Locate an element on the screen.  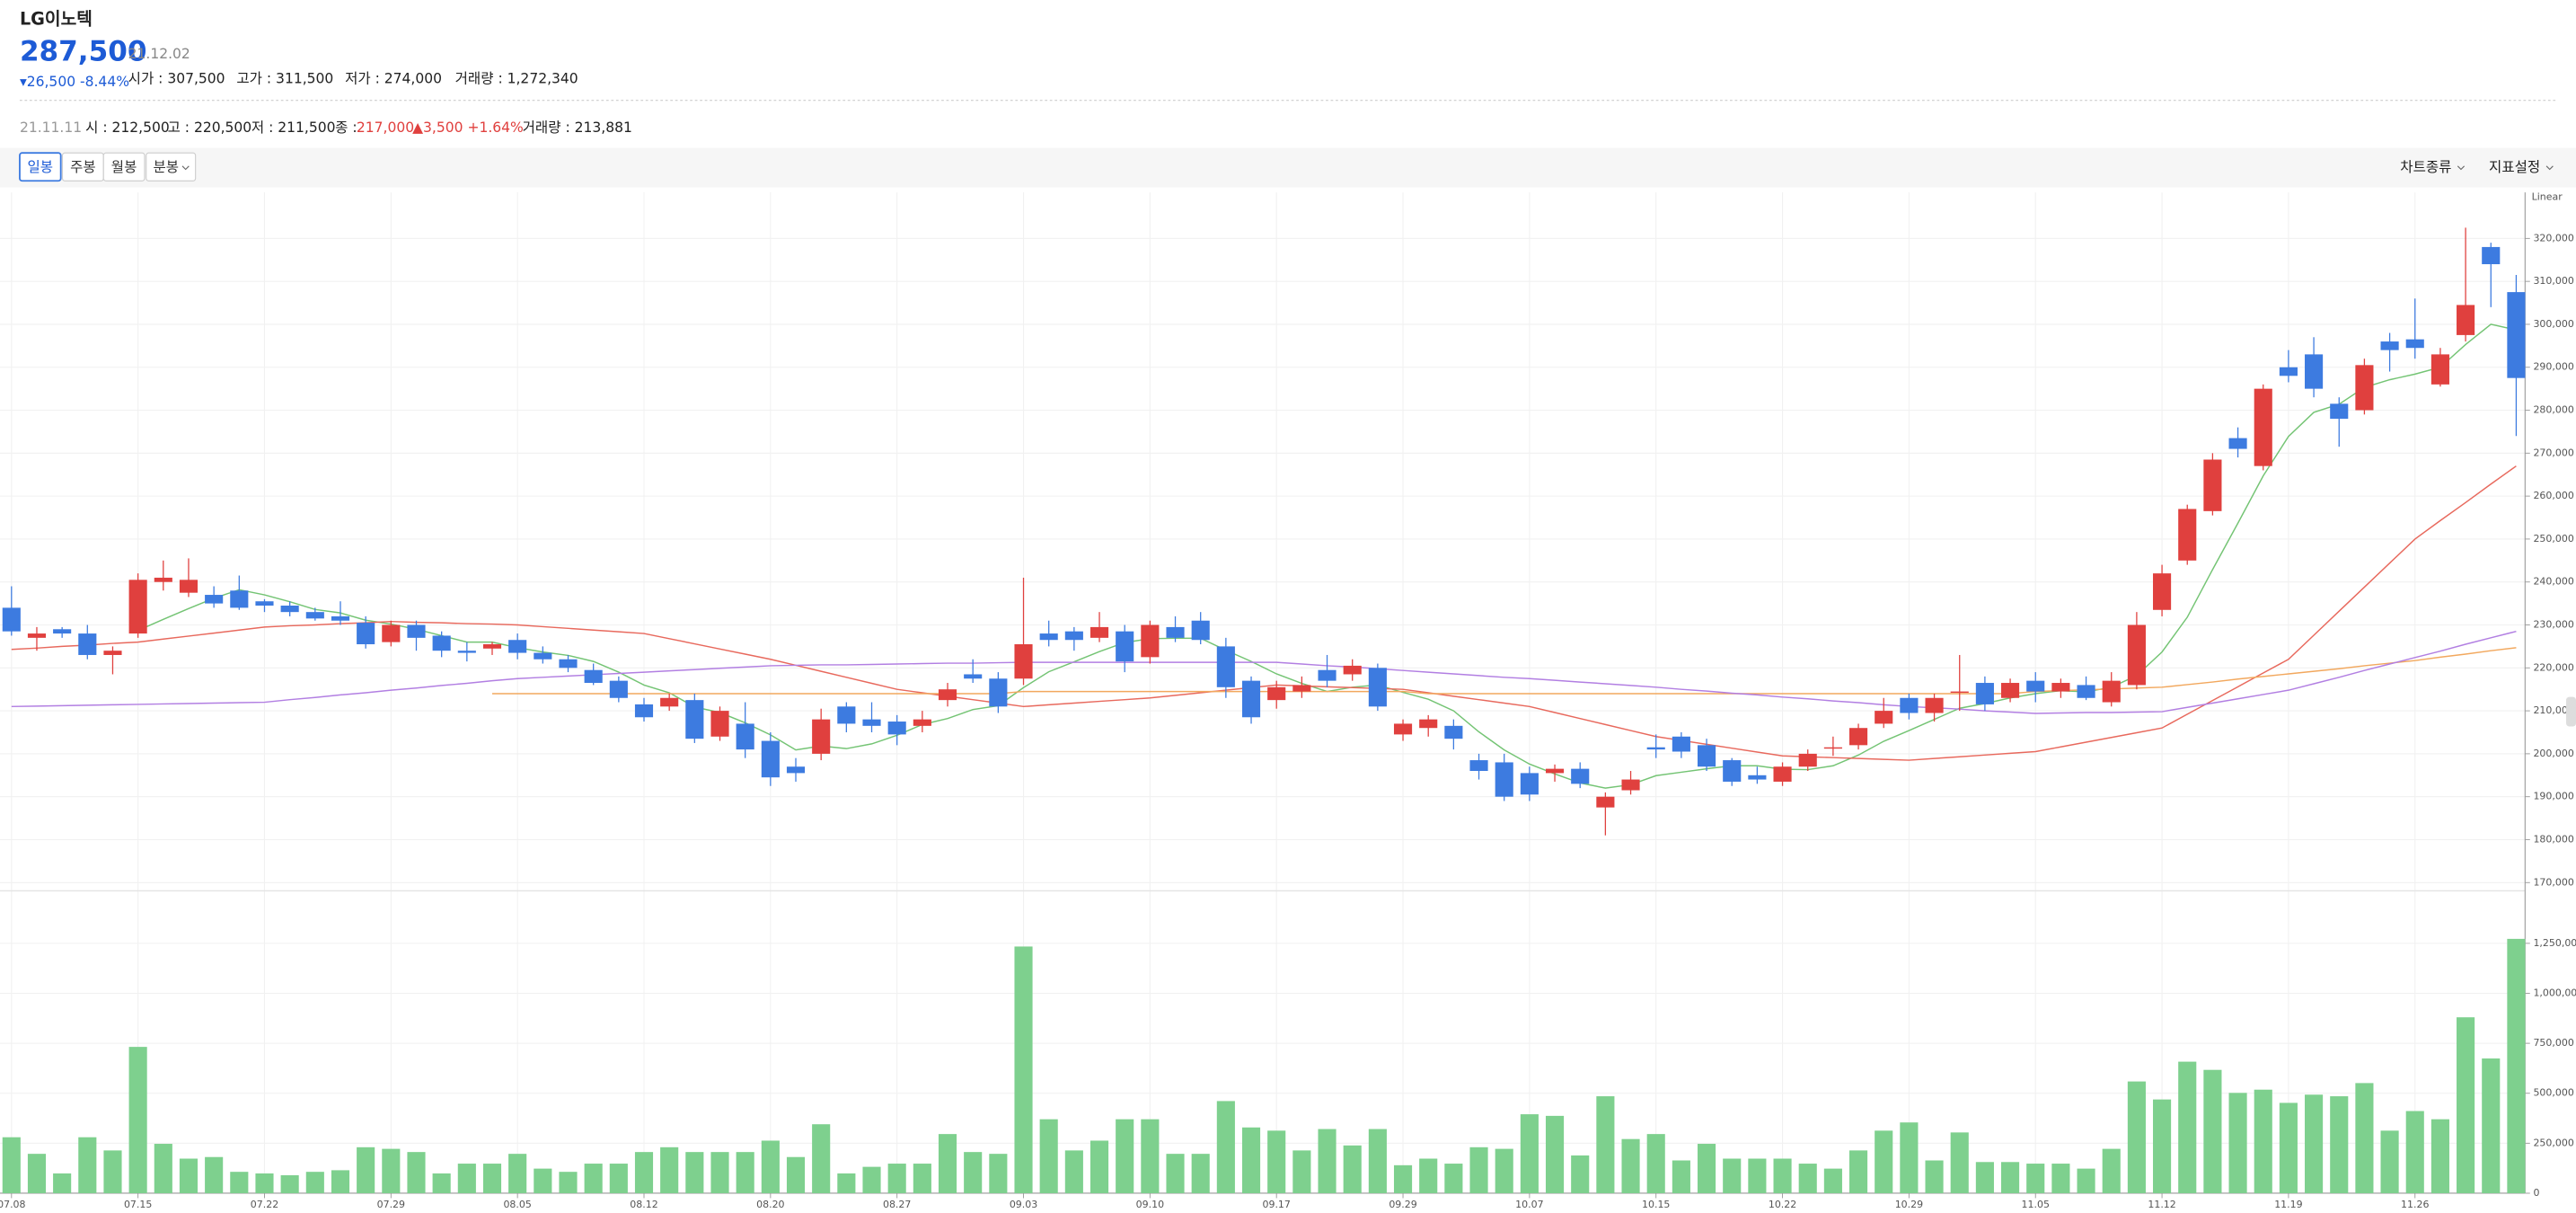
menu-button: 지표설정 is located at coordinates (2521, 167).